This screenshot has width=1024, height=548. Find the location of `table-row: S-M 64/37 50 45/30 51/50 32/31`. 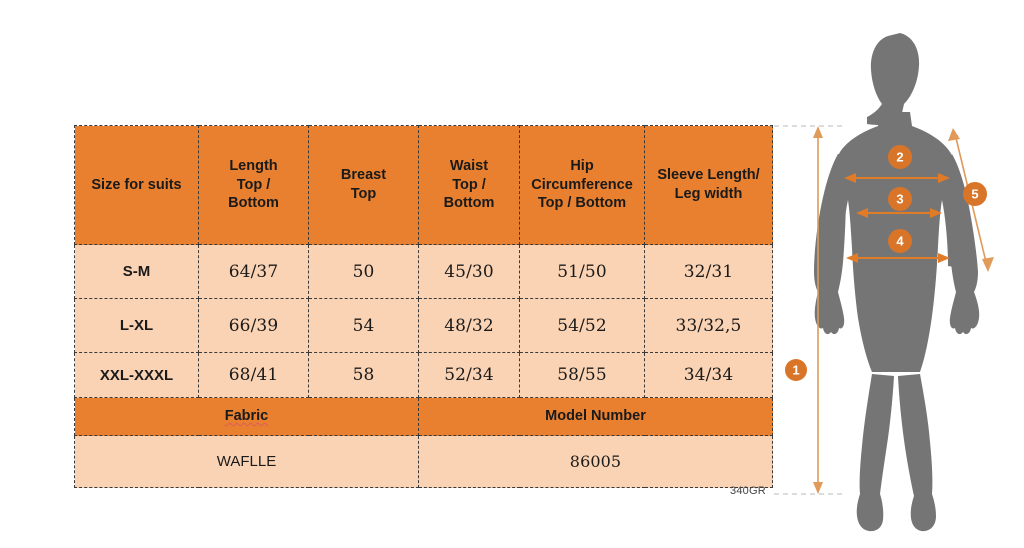

table-row: S-M 64/37 50 45/30 51/50 32/31 is located at coordinates (423, 271).